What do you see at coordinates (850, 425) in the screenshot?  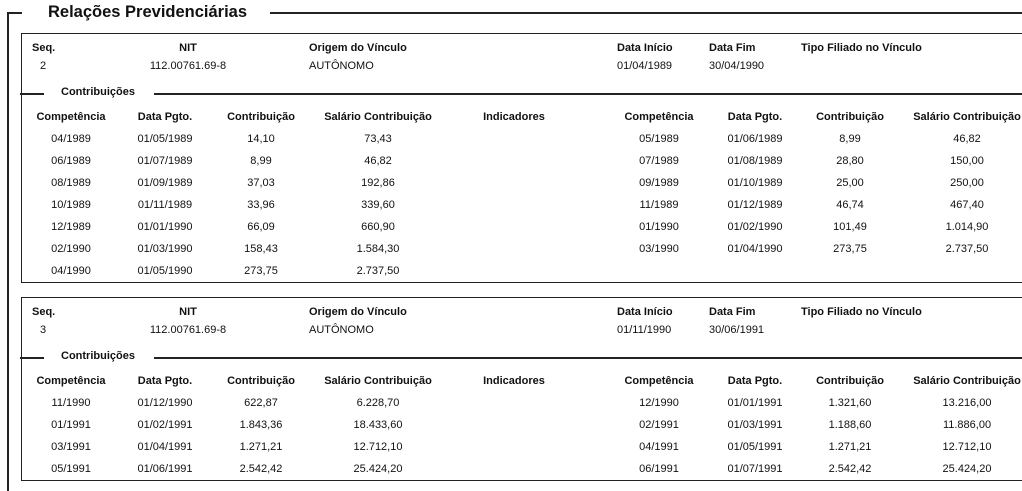 I see `cell-contribuicao: 1.188,60` at bounding box center [850, 425].